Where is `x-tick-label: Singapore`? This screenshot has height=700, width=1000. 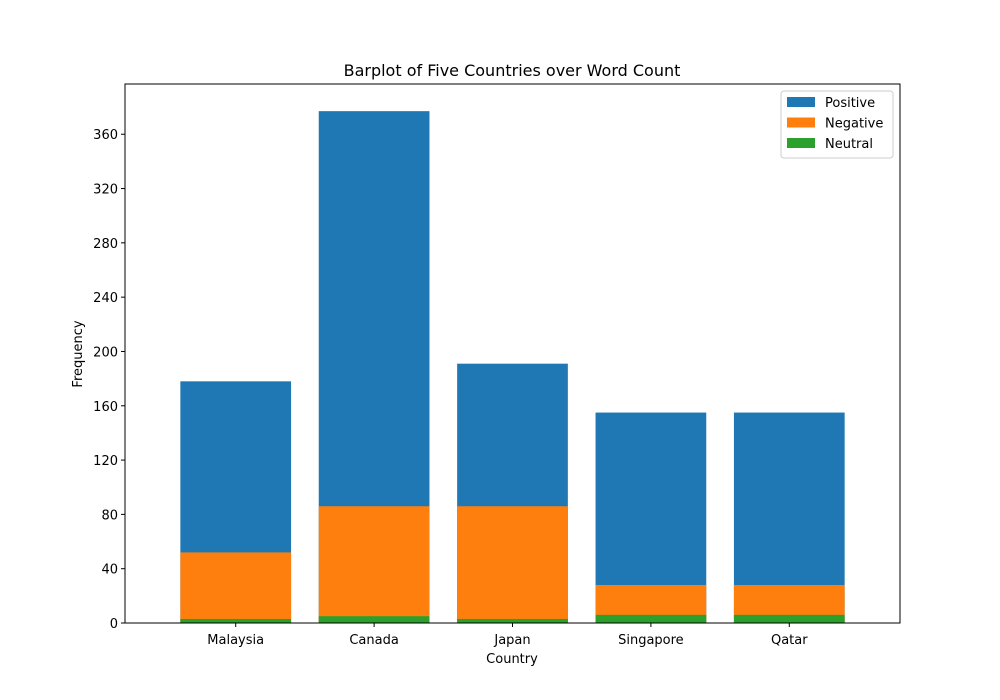
x-tick-label: Singapore is located at coordinates (651, 640).